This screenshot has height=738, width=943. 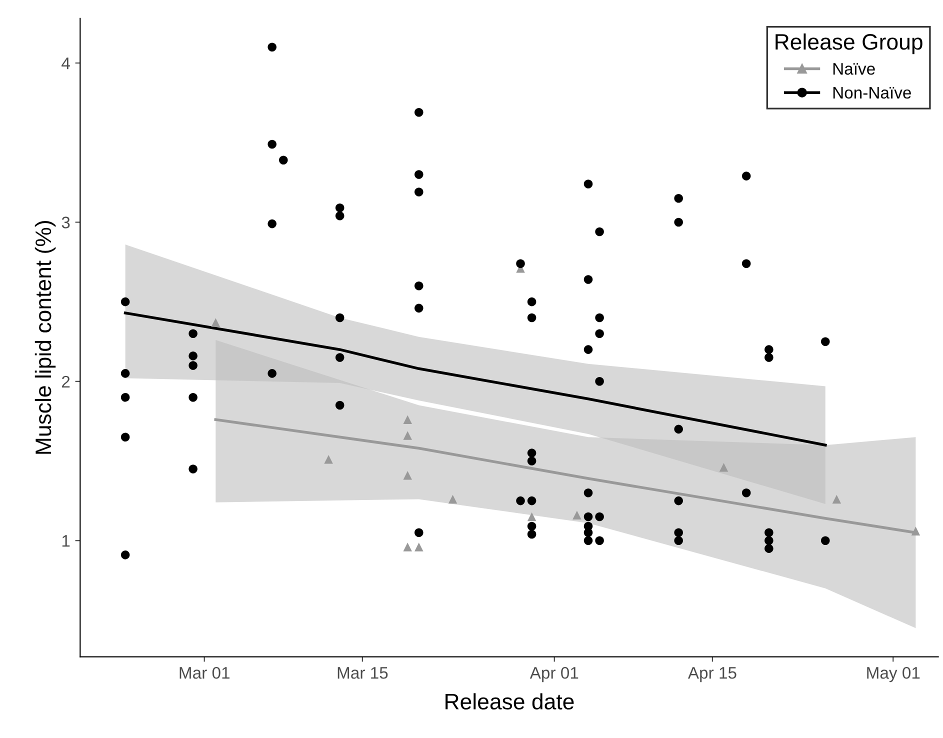 I want to click on y-tick-label: 2, so click(x=66, y=382).